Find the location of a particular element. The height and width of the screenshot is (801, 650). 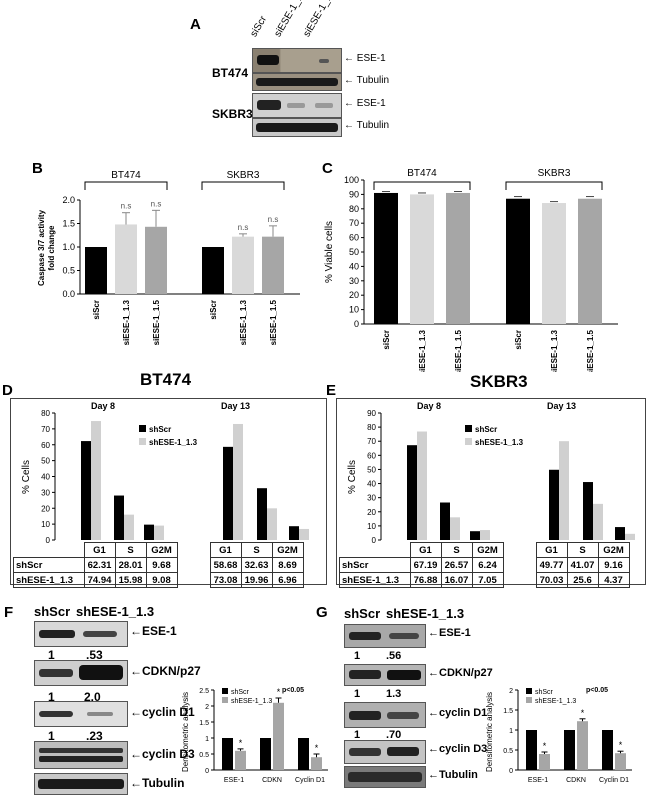

group-bracket is located at coordinates (422, 185).